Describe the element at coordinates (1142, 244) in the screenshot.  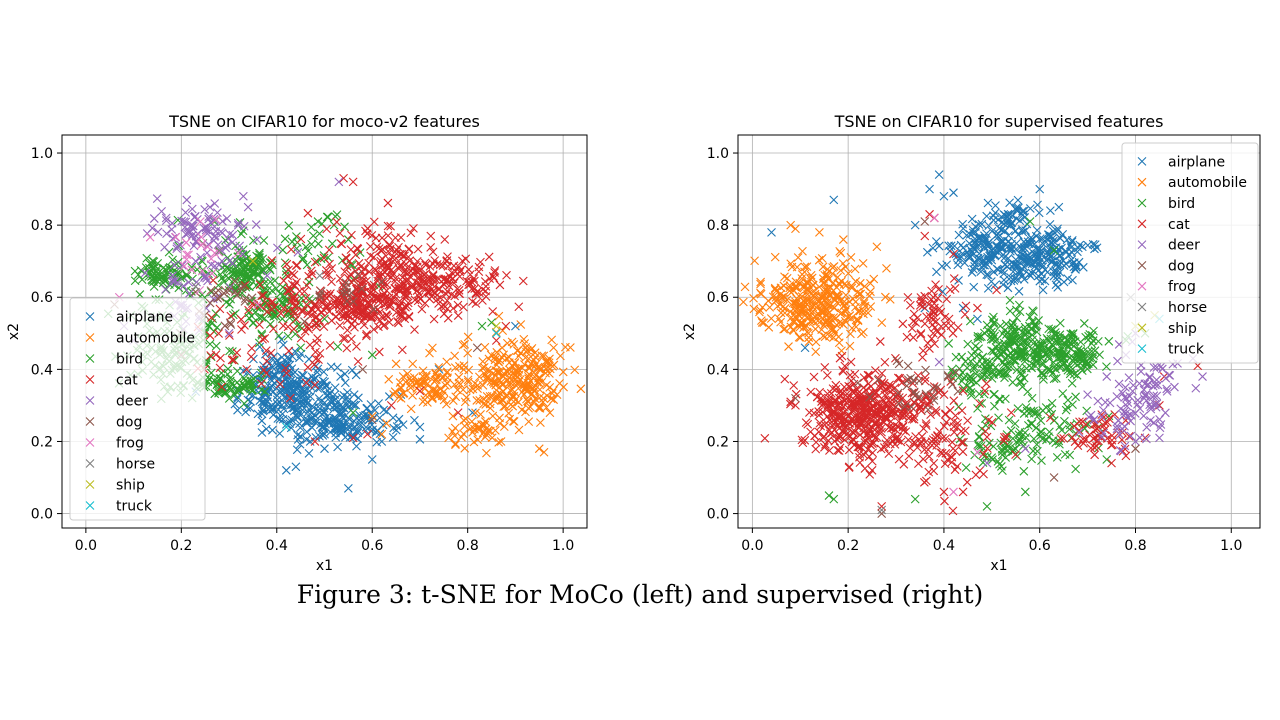
I see `legend-marker-deer` at that location.